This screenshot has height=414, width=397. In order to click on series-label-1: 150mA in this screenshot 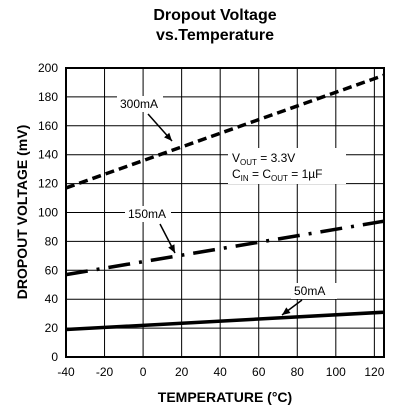, I will do `click(147, 214)`.